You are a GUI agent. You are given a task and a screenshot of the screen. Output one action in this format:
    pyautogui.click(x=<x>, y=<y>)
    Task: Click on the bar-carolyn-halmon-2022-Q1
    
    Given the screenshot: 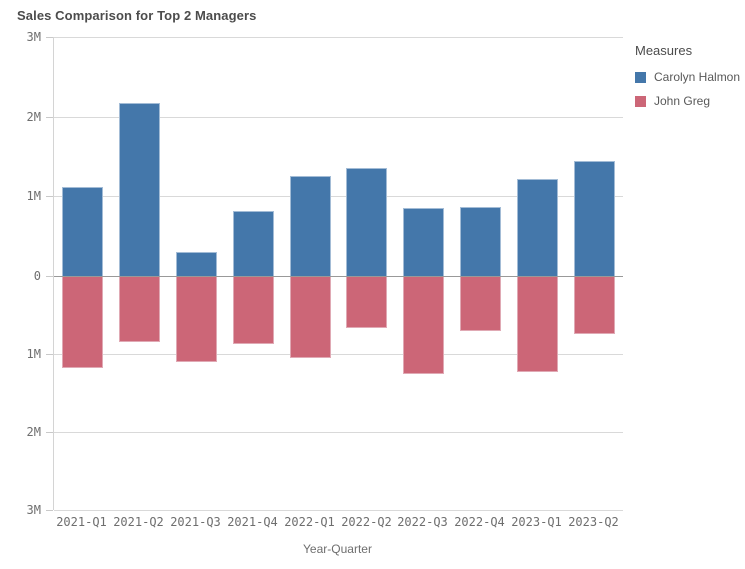 What is the action you would take?
    pyautogui.click(x=310, y=226)
    